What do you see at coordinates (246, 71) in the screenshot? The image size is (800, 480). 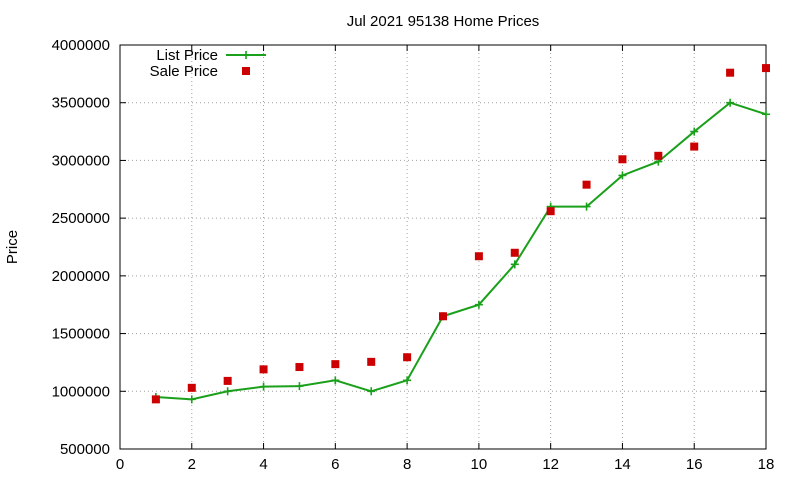 I see `legend-marker-sale-price` at bounding box center [246, 71].